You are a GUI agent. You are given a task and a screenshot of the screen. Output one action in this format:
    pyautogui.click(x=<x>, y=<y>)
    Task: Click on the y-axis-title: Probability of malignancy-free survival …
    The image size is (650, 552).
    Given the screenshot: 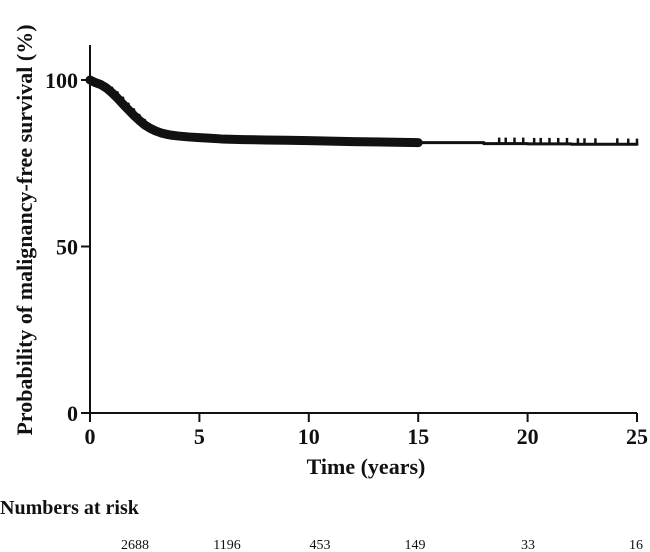 What is the action you would take?
    pyautogui.click(x=24, y=229)
    